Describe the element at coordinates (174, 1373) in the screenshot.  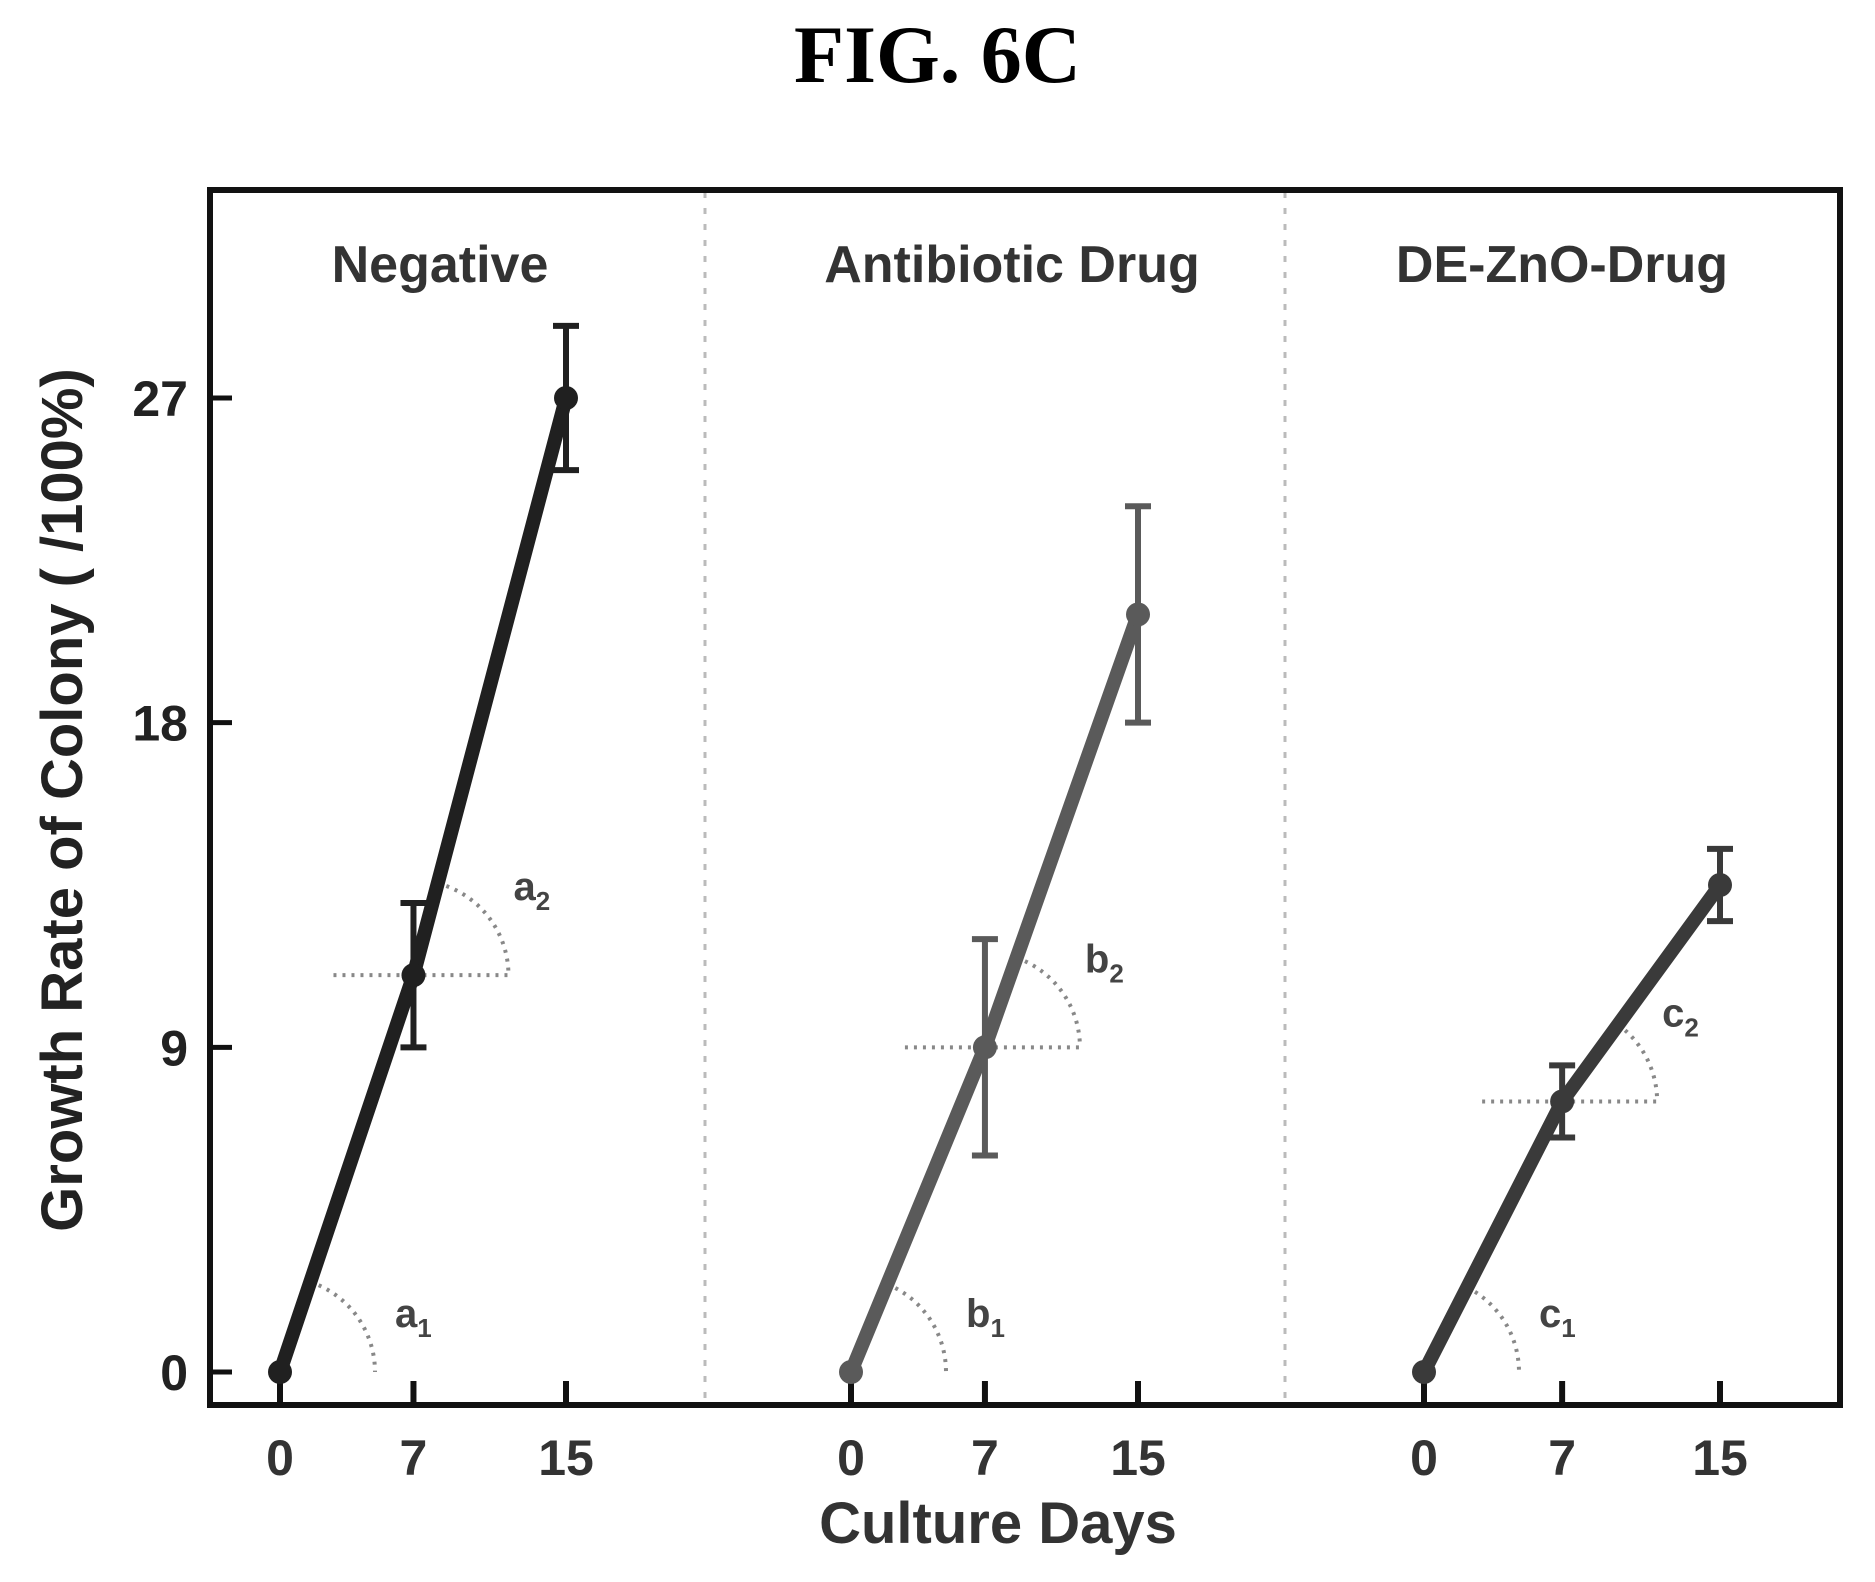
I see `y-tick-label: 0` at that location.